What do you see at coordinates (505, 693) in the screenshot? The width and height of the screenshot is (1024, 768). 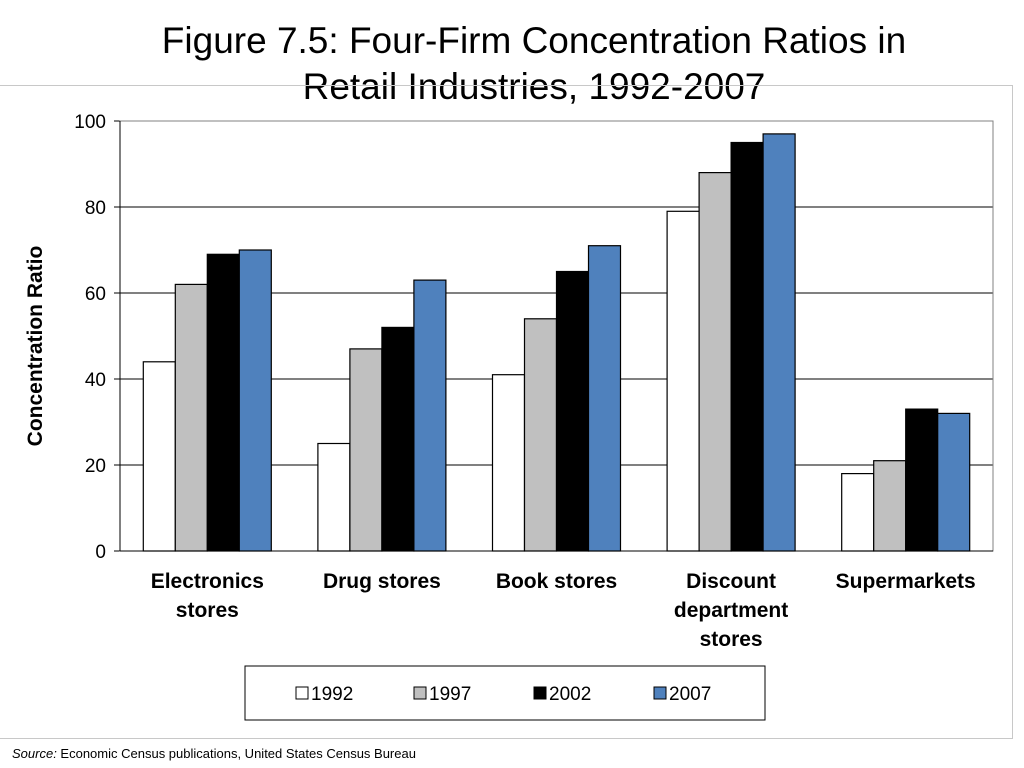 I see `legend-box` at bounding box center [505, 693].